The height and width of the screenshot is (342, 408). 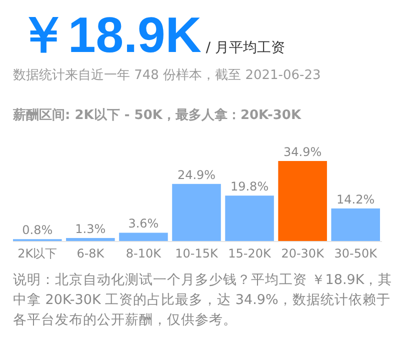 What do you see at coordinates (245, 48) in the screenshot?
I see `chart-subtitle: / 月平均工资` at bounding box center [245, 48].